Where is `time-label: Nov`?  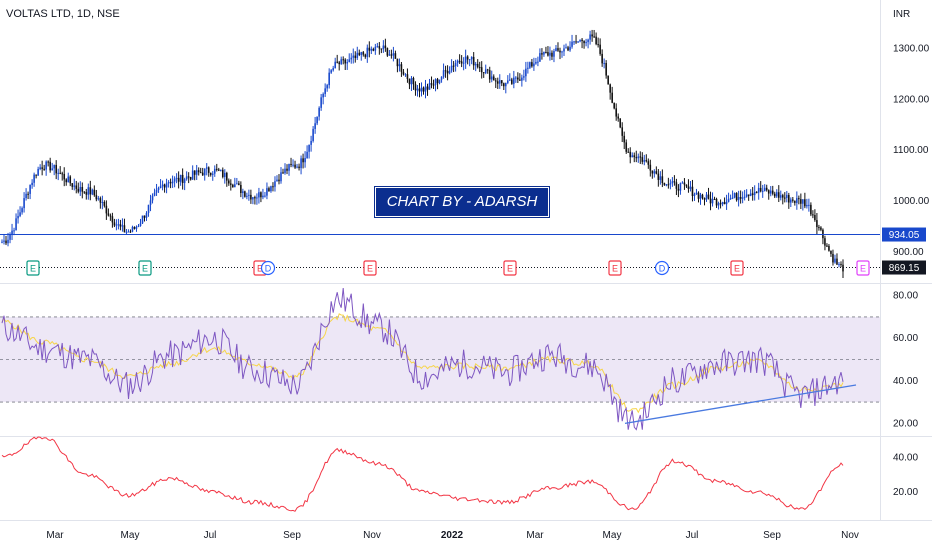
time-label: Nov is located at coordinates (850, 535).